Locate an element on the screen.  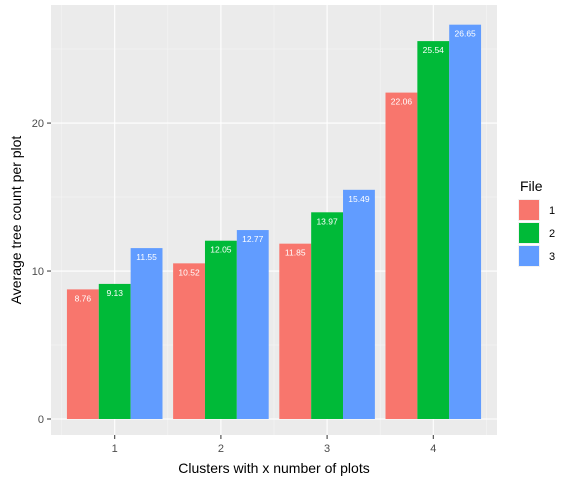
bar-data-label: 15.49 is located at coordinates (359, 199).